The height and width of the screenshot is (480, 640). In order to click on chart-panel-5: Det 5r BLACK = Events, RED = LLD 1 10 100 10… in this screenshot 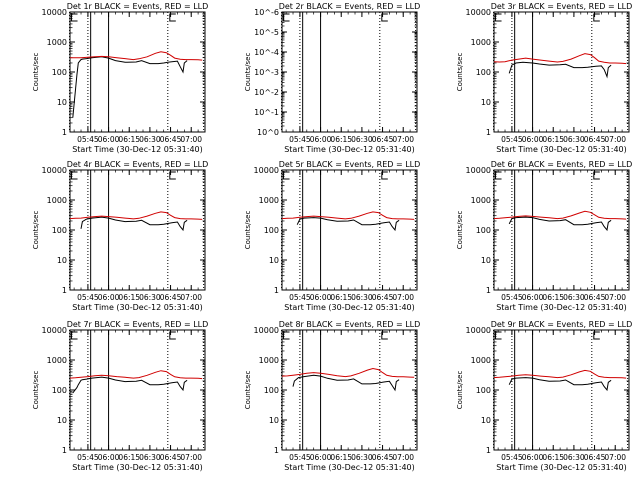, I will do `click(332, 236)`.